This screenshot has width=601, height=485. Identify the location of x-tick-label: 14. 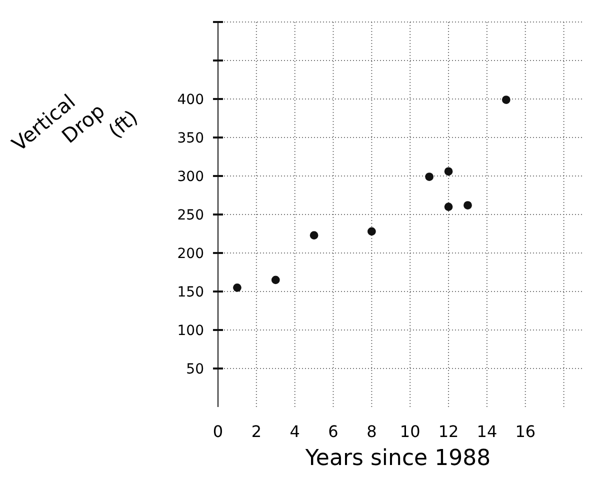
(487, 431).